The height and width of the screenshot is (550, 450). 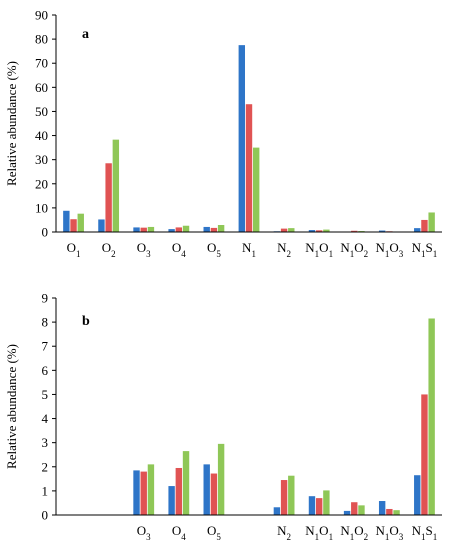 I want to click on y-tick-label: 50, so click(x=41, y=111).